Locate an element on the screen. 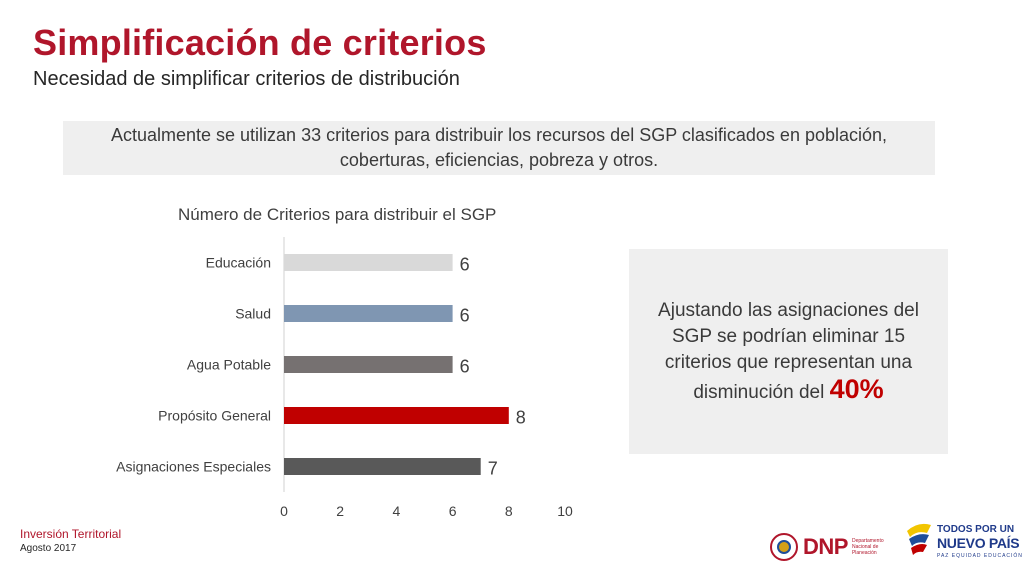  x-tick-label: 8 is located at coordinates (509, 511).